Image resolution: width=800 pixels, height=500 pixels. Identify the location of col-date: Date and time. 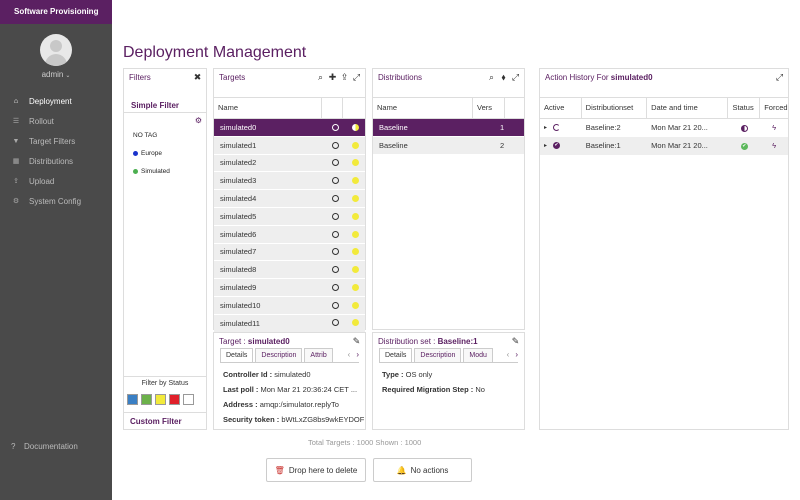
(688, 108).